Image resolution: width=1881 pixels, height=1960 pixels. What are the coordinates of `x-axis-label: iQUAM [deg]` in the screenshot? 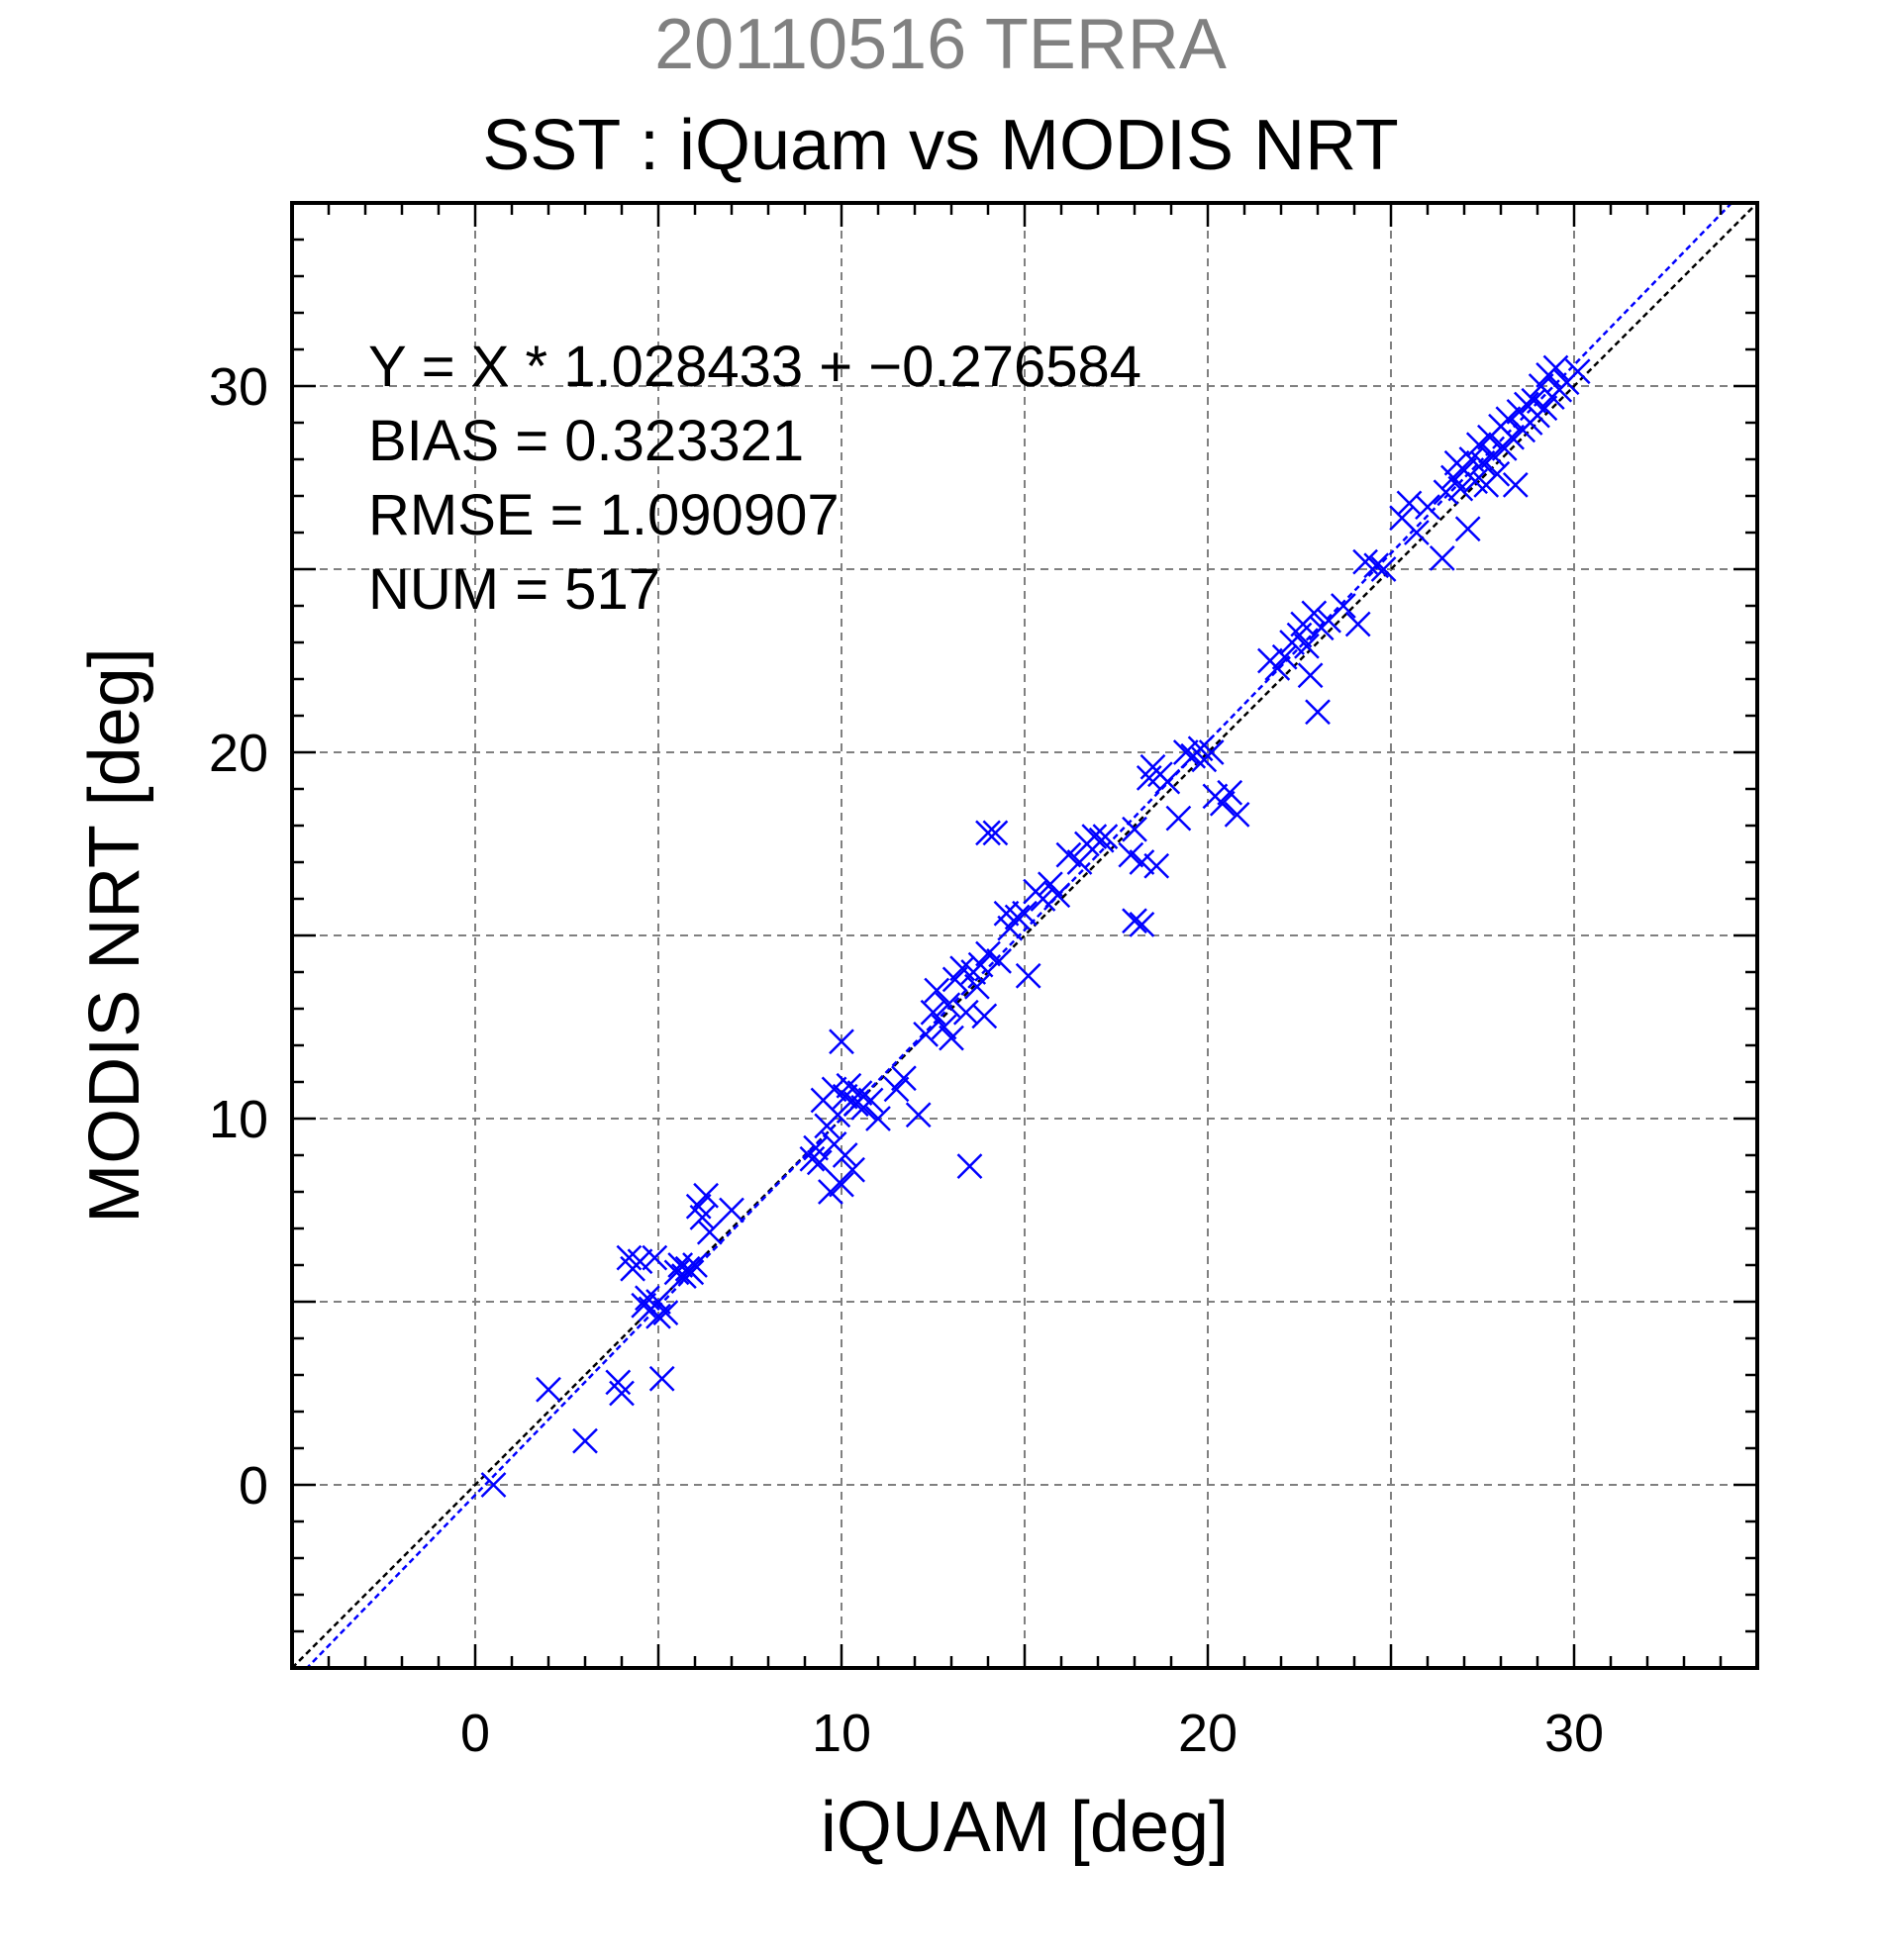 It's located at (1025, 1827).